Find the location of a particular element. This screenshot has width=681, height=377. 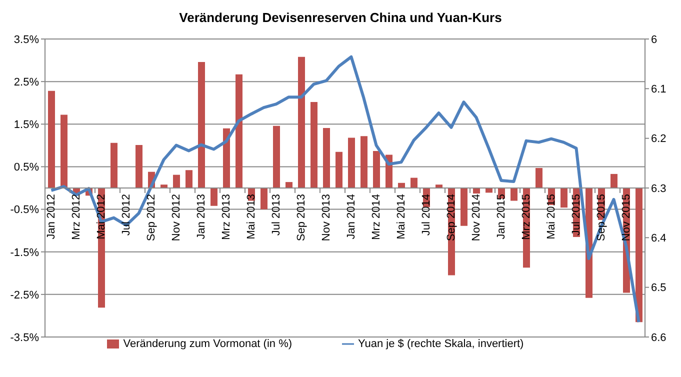

y-tick-label: 3.5% is located at coordinates (27, 40).